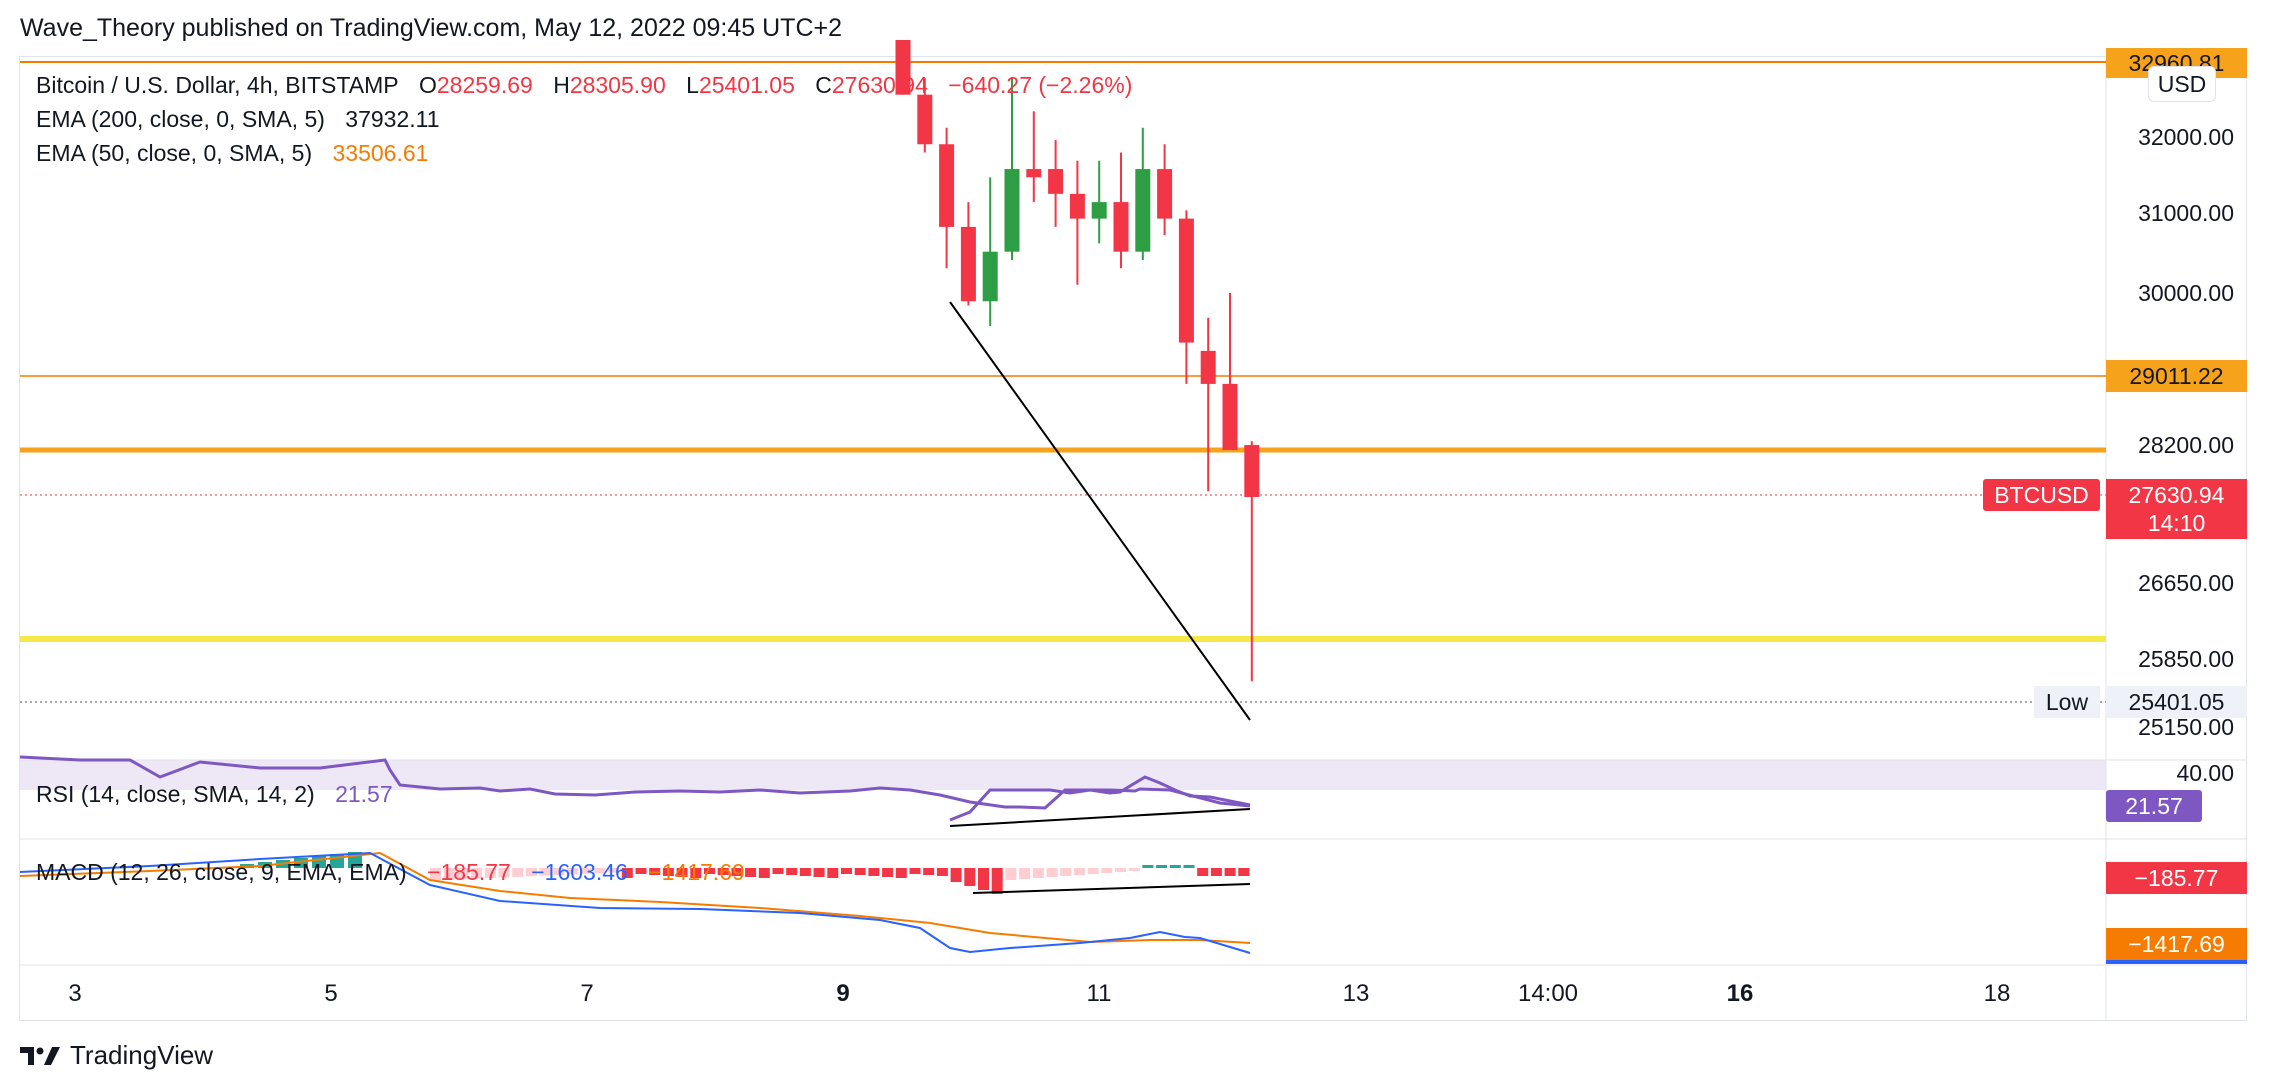 This screenshot has width=2280, height=1092. What do you see at coordinates (1099, 993) in the screenshot?
I see `time-tick-11: 11` at bounding box center [1099, 993].